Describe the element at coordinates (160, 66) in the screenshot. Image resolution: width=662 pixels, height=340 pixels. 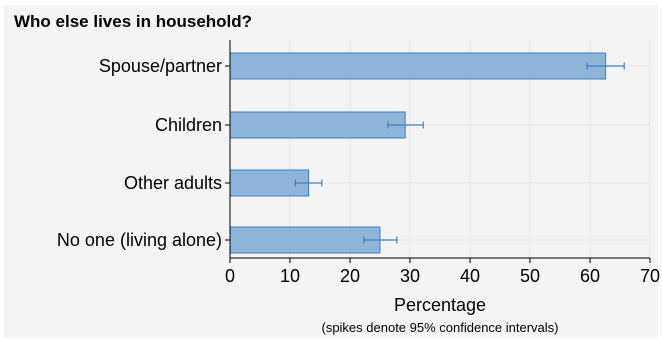
I see `category-label-0: Spouse/partner` at that location.